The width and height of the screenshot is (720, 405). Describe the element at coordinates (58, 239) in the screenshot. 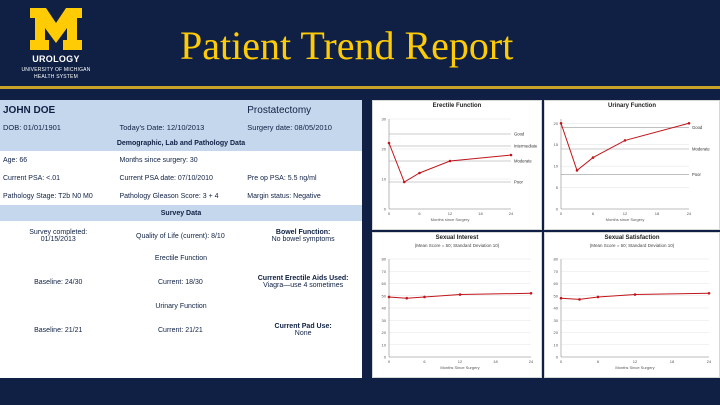

I see `survey-completed-date: 01/15/2013` at that location.